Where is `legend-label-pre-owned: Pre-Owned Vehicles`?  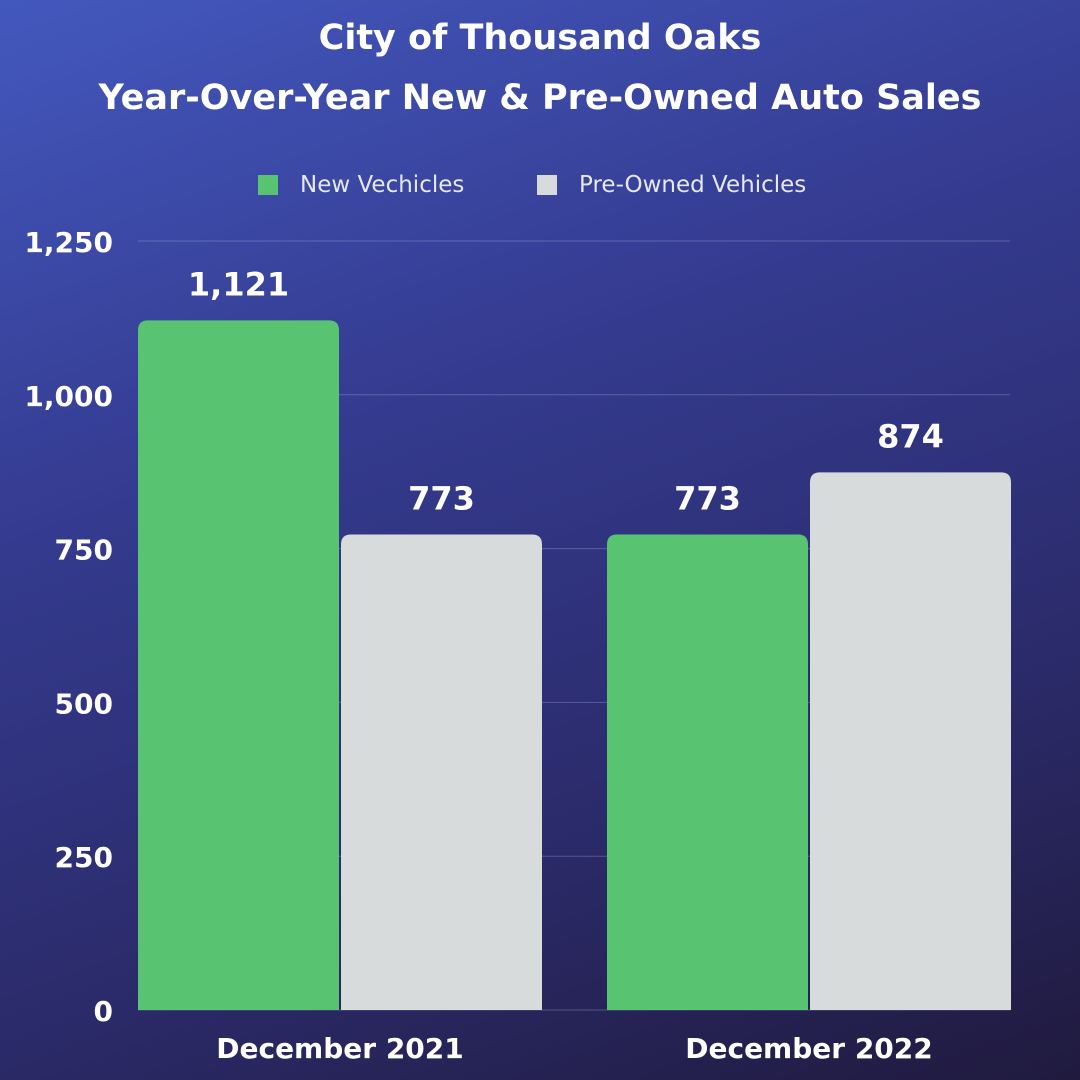
legend-label-pre-owned: Pre-Owned Vehicles is located at coordinates (693, 185).